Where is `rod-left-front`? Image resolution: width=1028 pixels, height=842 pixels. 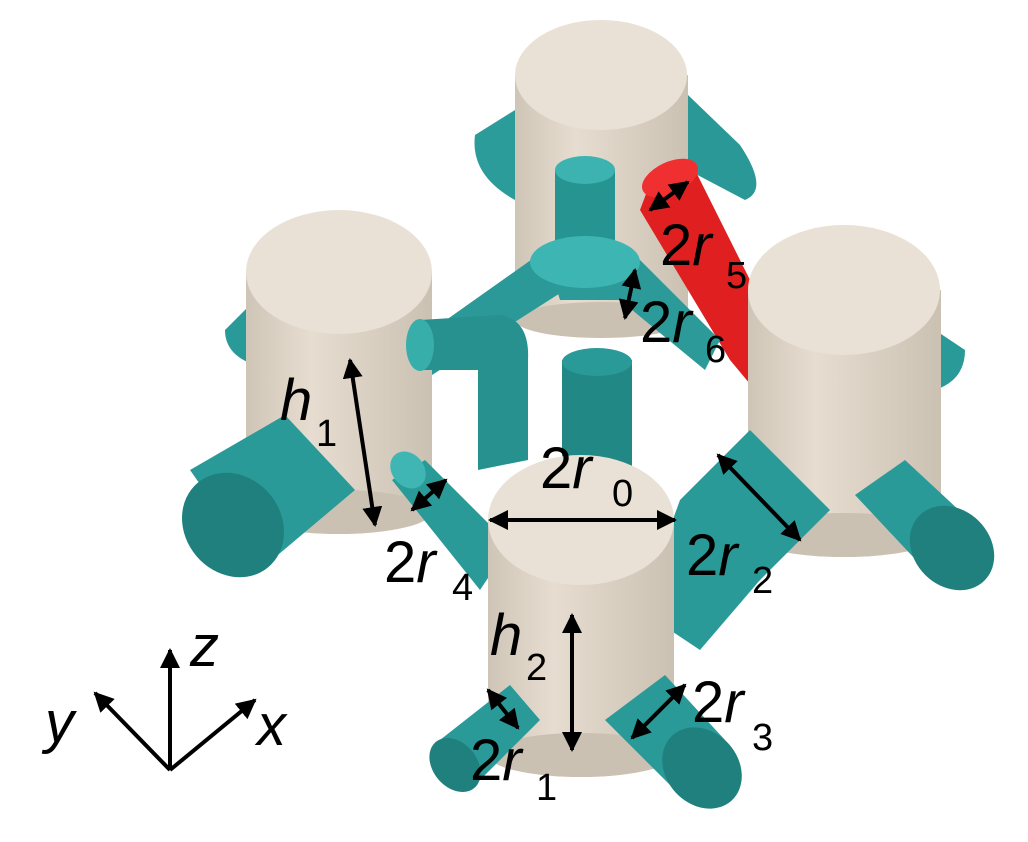 rod-left-front is located at coordinates (268, 496).